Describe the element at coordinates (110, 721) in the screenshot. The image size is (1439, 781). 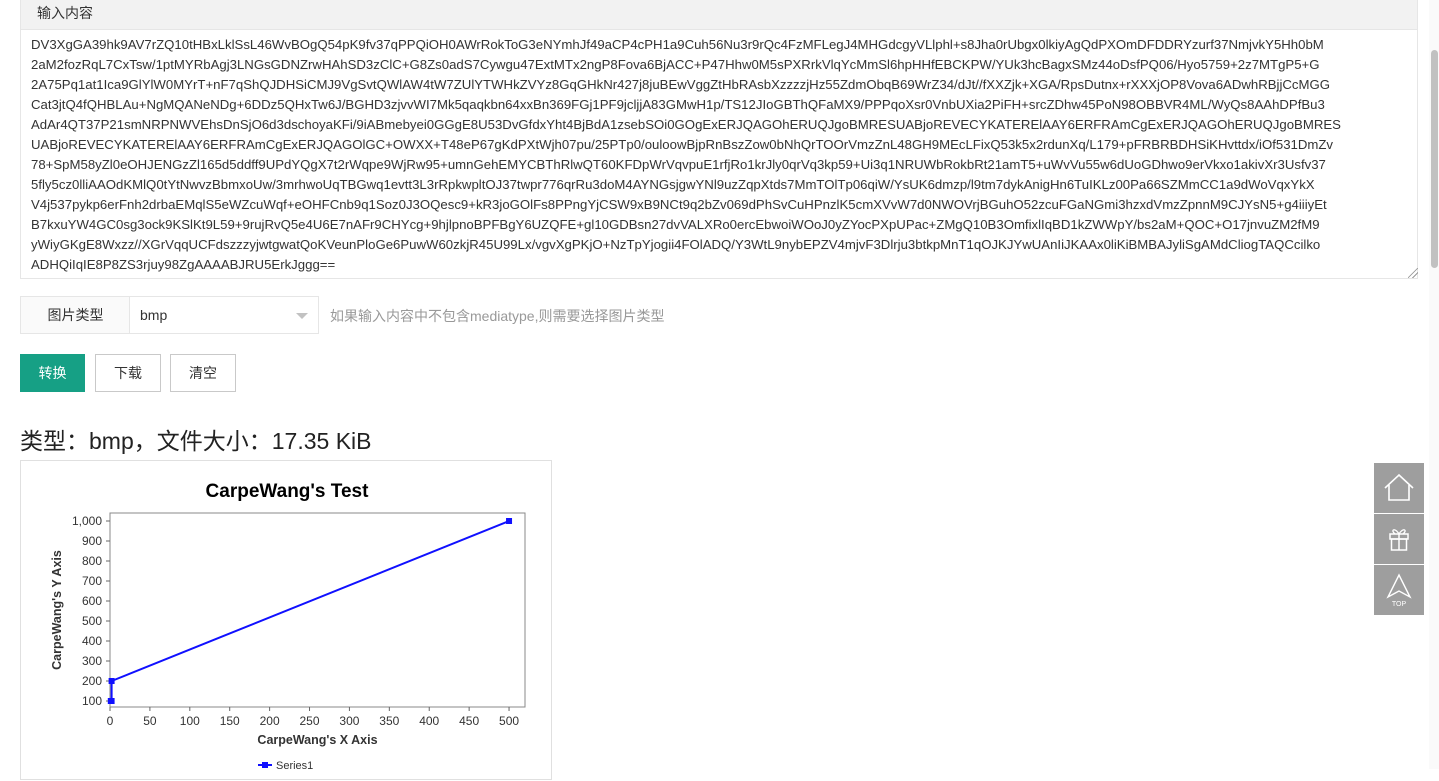
I see `x-tick-label: 0` at that location.